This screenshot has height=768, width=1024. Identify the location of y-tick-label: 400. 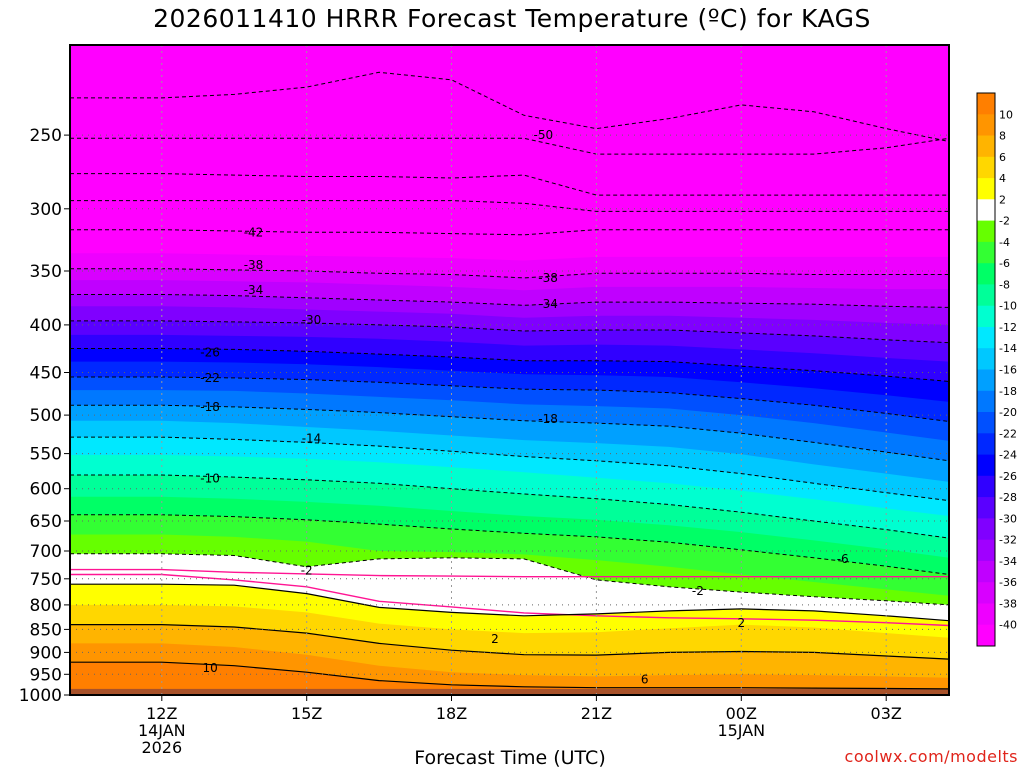
(46, 326).